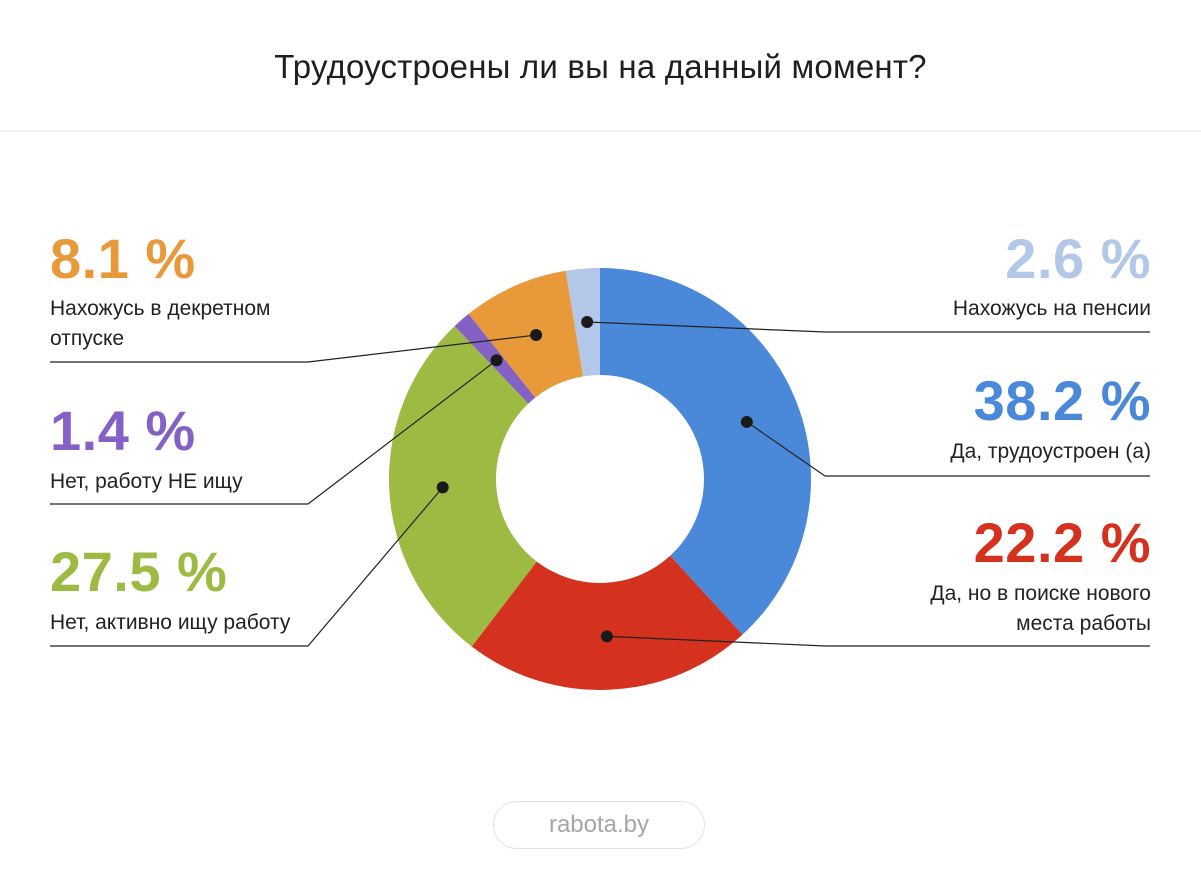 The image size is (1201, 870). Describe the element at coordinates (123, 430) in the screenshot. I see `pct-not-searching: 1.4 %` at that location.